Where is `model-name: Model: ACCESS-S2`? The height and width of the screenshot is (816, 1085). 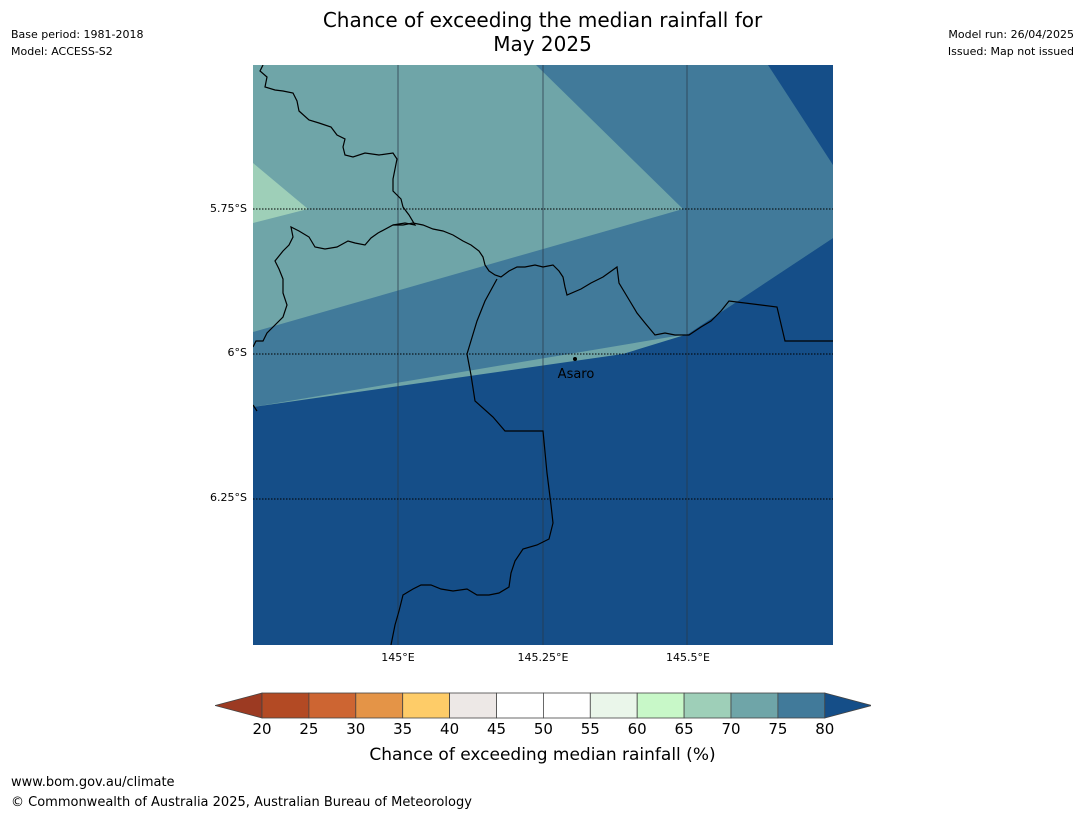 model-name: Model: ACCESS-S2 is located at coordinates (62, 51).